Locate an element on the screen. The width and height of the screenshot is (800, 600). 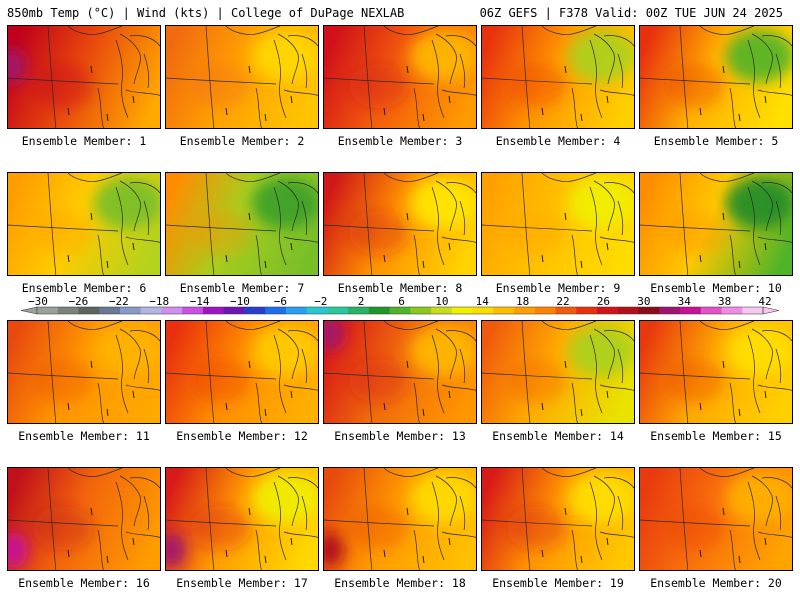
member-label-10: Ensemble Member: 10 is located at coordinates (716, 288).